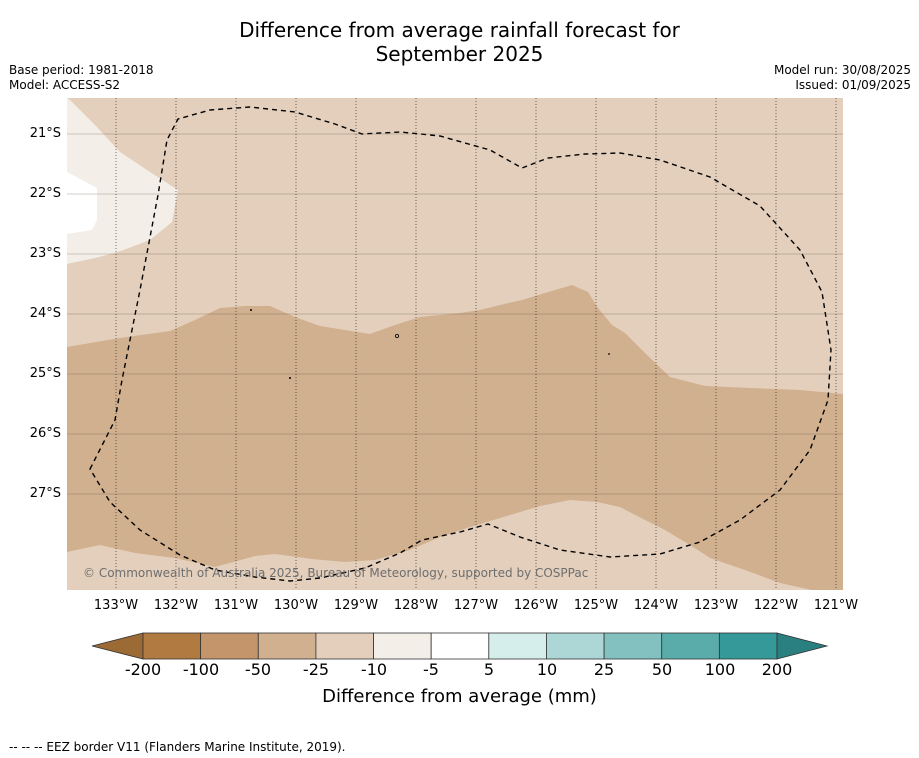  I want to click on lat-label: 27°S, so click(45, 493).